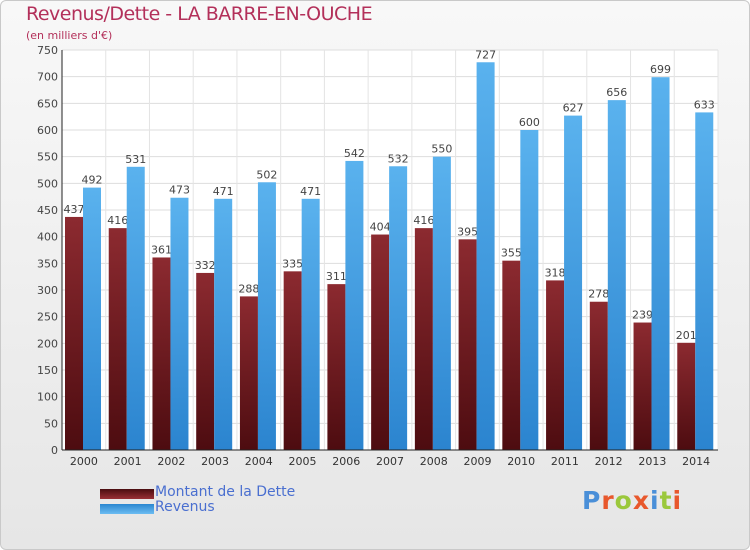 This screenshot has height=550, width=750. I want to click on logo-letter: t, so click(666, 500).